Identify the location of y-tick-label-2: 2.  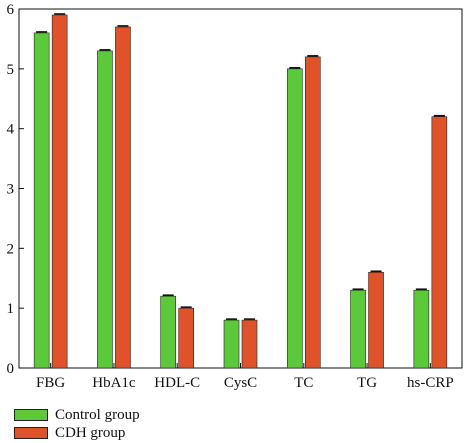
(11, 249).